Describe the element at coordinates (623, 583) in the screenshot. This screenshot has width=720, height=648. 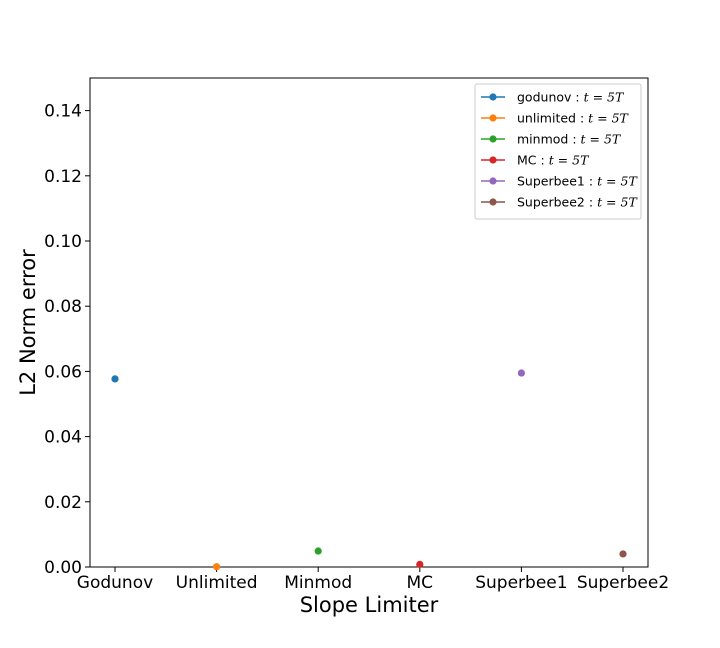
I see `x-tick-label: Superbee2` at that location.